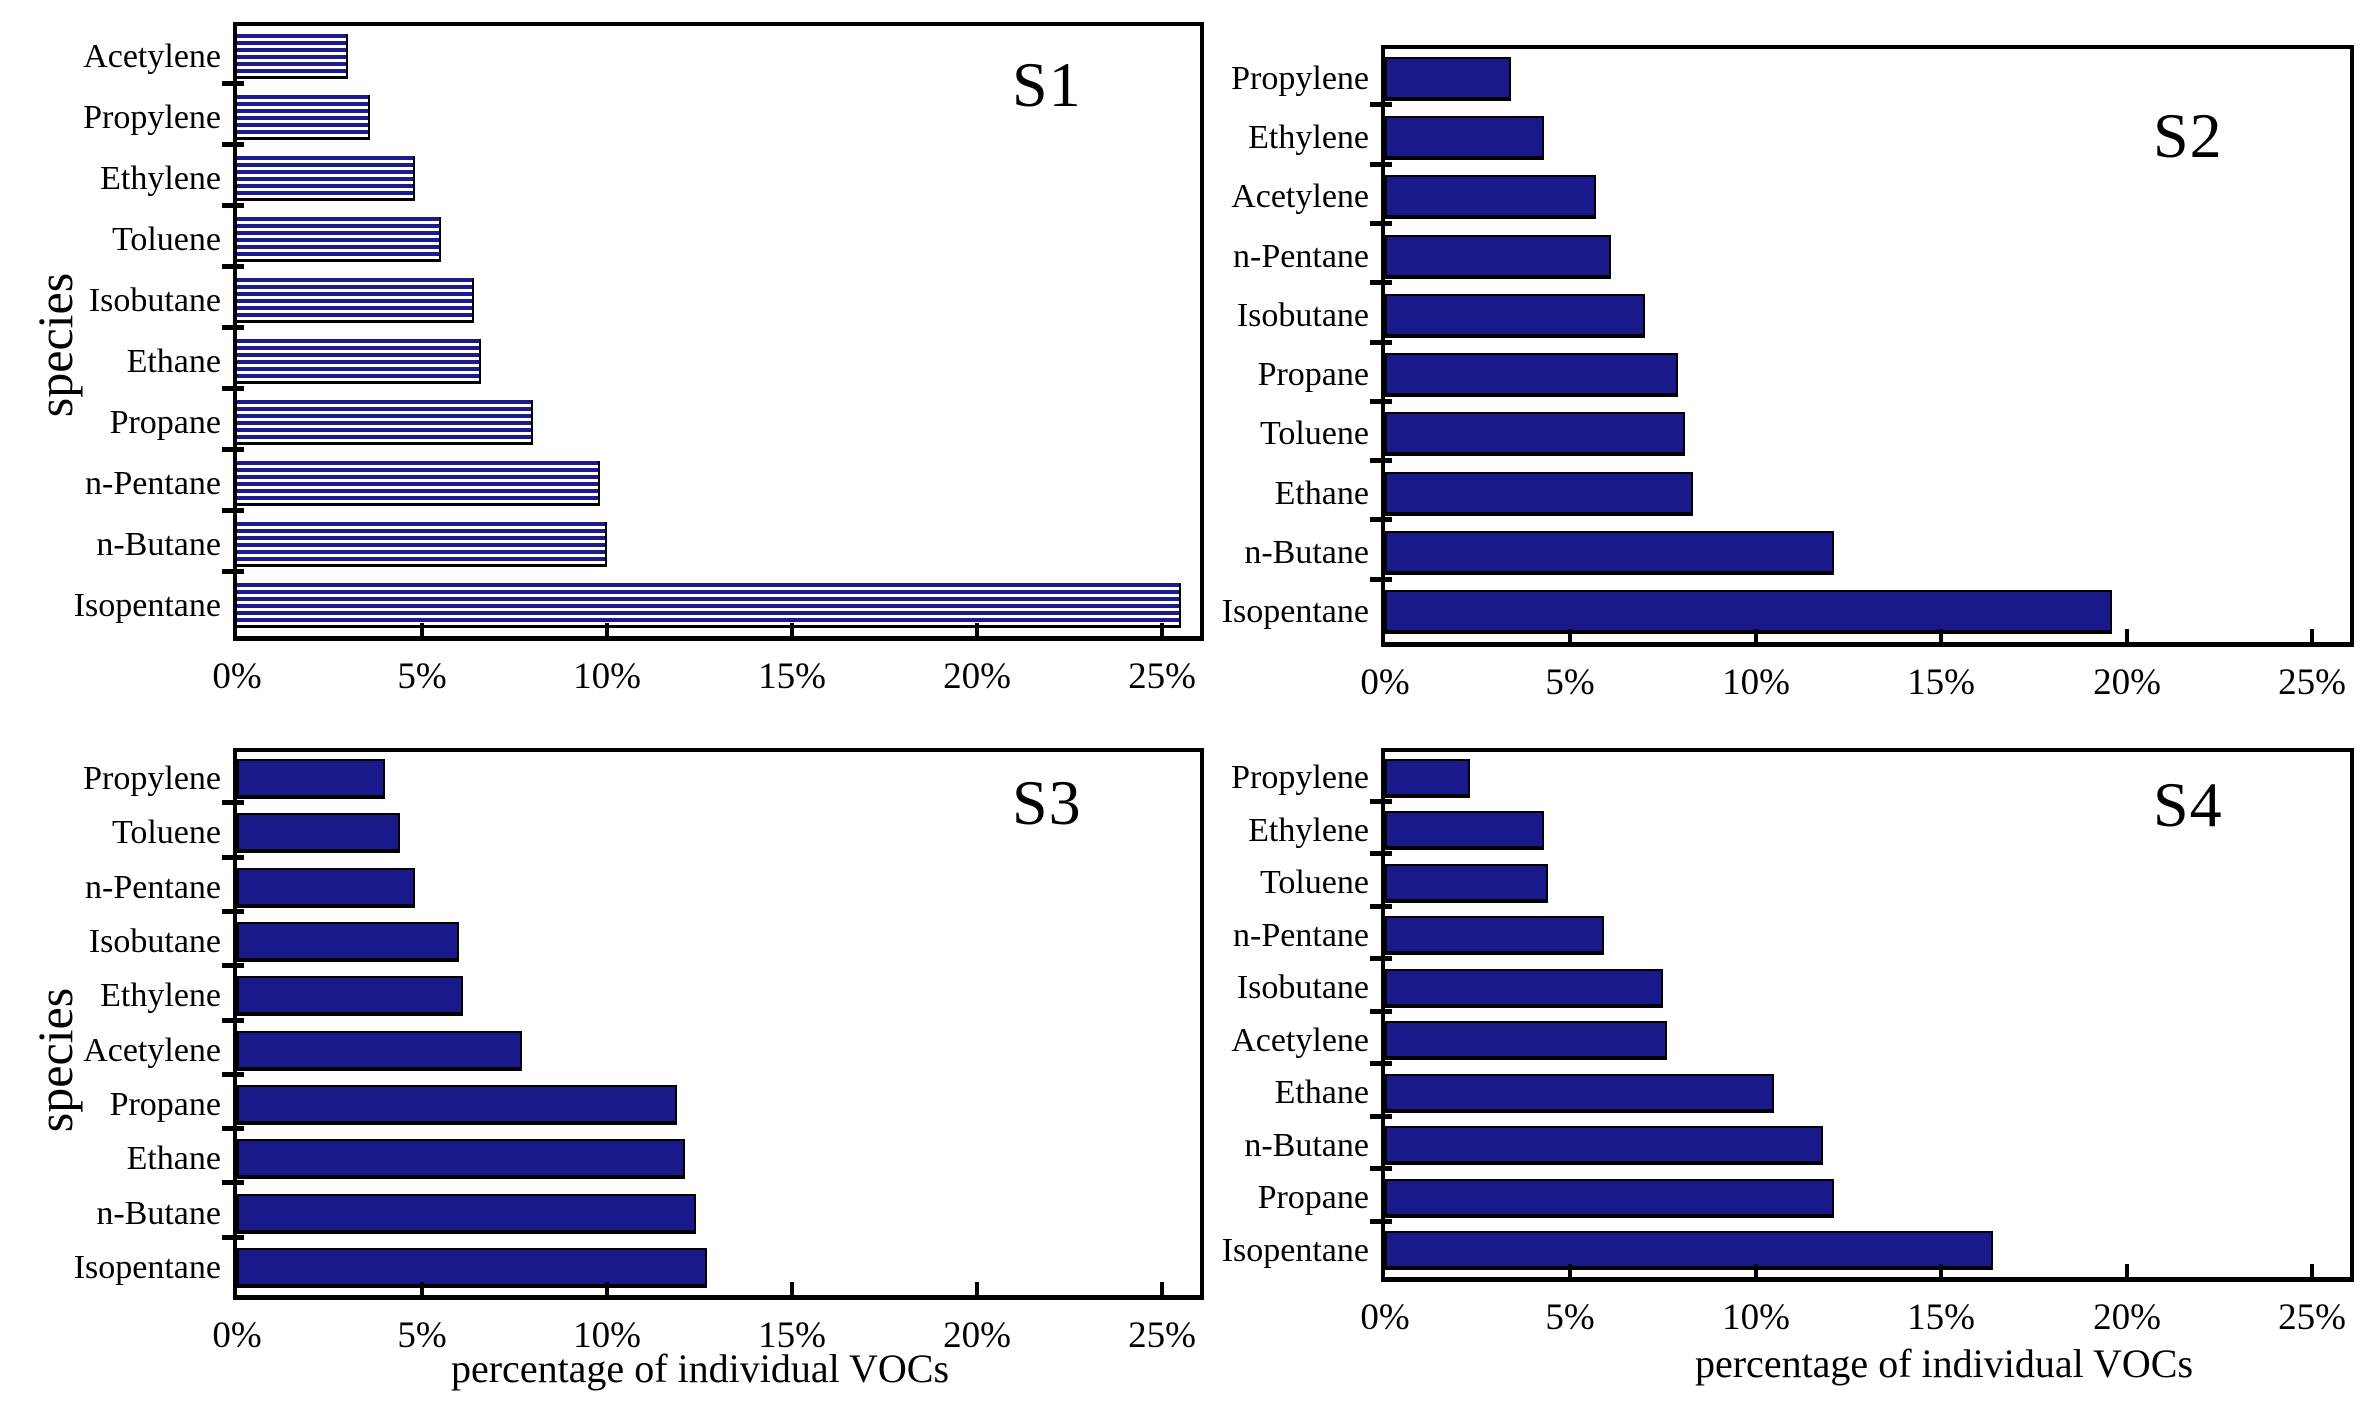  What do you see at coordinates (303, 117) in the screenshot?
I see `bar-s1-propylene` at bounding box center [303, 117].